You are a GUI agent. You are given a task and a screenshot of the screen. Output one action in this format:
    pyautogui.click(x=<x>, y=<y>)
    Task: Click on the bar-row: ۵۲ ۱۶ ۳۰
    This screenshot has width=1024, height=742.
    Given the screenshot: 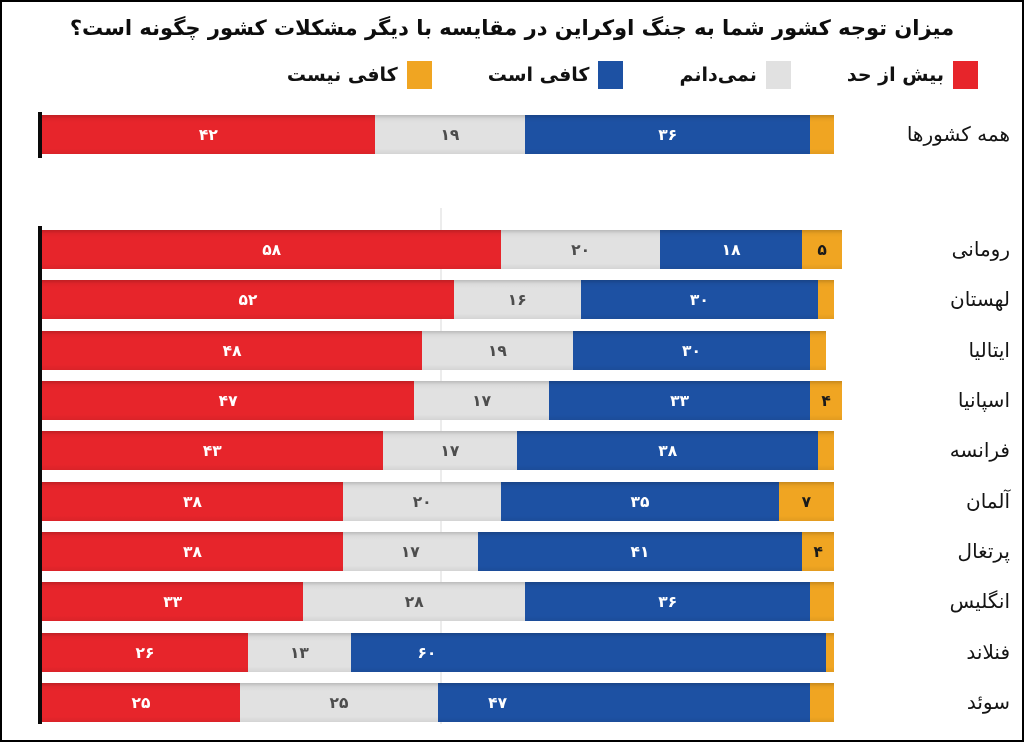 What is the action you would take?
    pyautogui.click(x=438, y=299)
    